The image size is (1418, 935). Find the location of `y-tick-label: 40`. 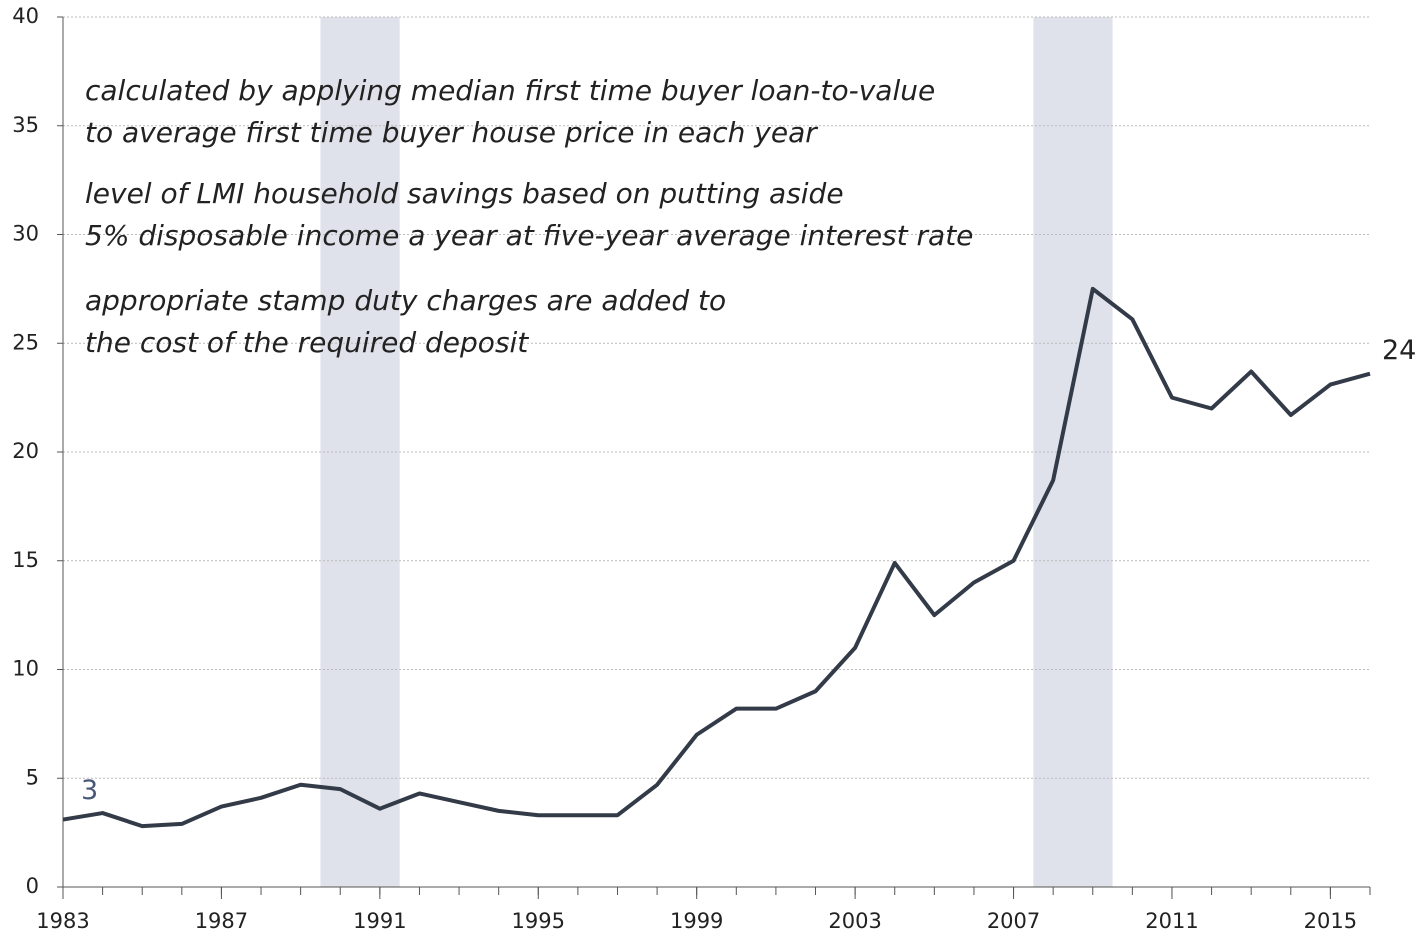

y-tick-label: 40 is located at coordinates (25, 16).